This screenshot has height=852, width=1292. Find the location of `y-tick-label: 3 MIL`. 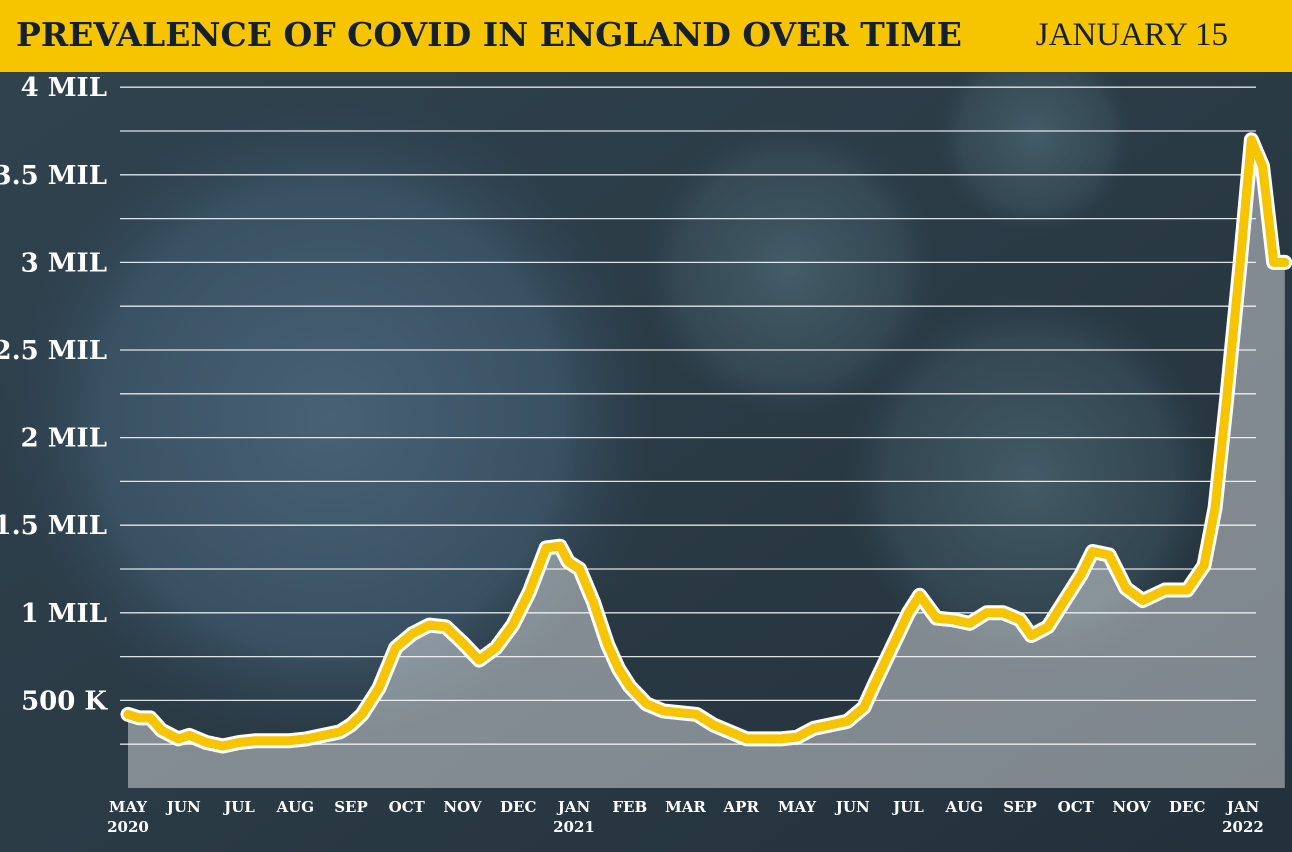

y-tick-label: 3 MIL is located at coordinates (64, 263).